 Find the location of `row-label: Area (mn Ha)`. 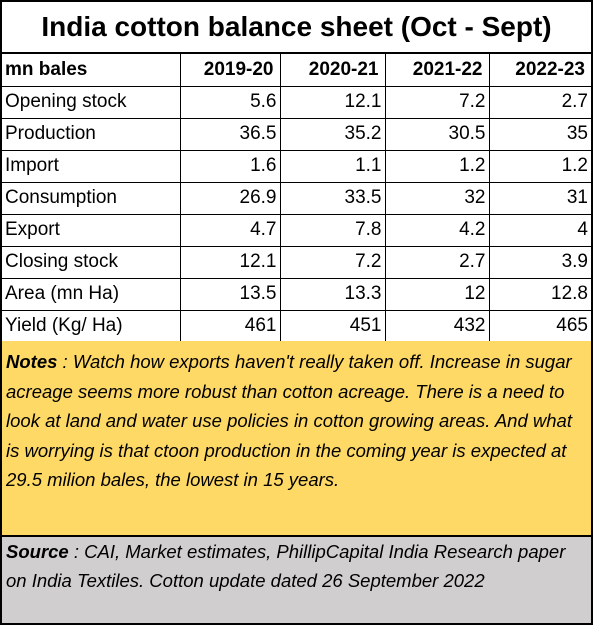

row-label: Area (mn Ha) is located at coordinates (91, 294).